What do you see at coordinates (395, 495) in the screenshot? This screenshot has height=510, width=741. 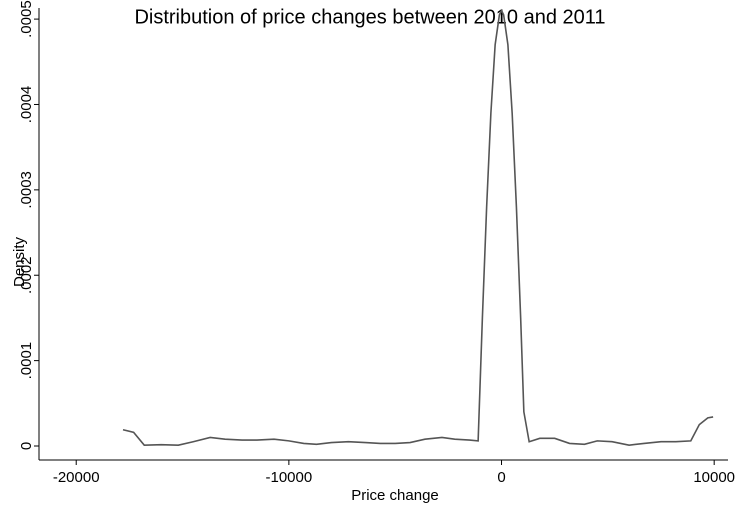 I see `x-axis-label: Price change` at bounding box center [395, 495].